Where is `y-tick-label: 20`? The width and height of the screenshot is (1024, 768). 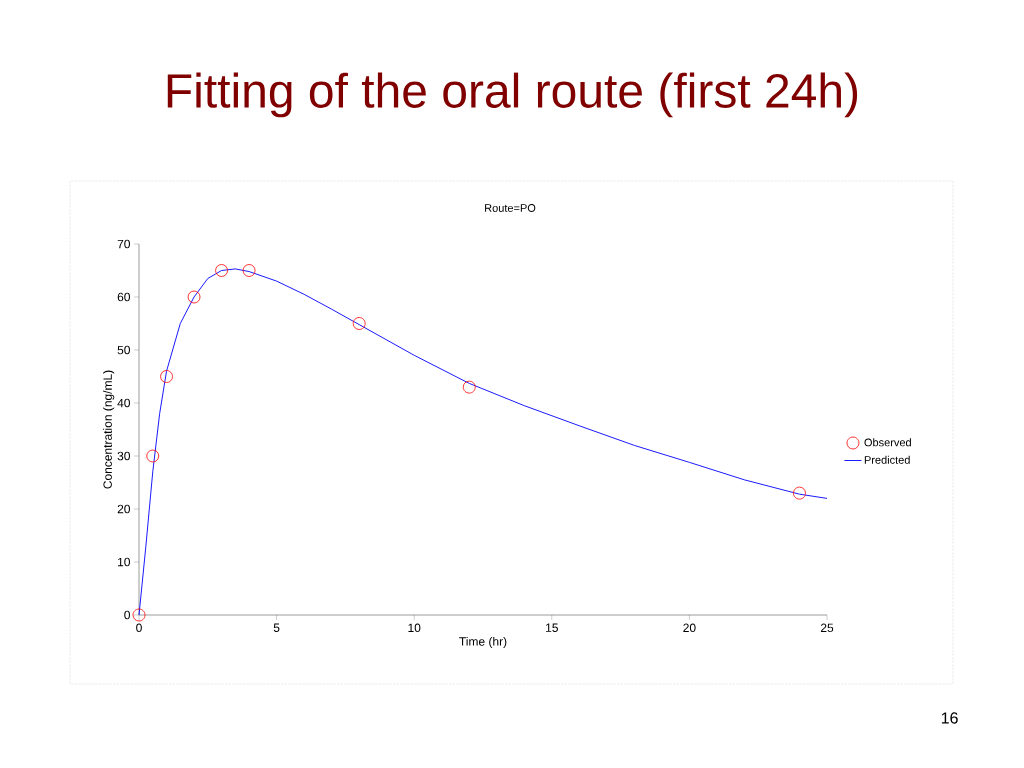
y-tick-label: 20 is located at coordinates (124, 509).